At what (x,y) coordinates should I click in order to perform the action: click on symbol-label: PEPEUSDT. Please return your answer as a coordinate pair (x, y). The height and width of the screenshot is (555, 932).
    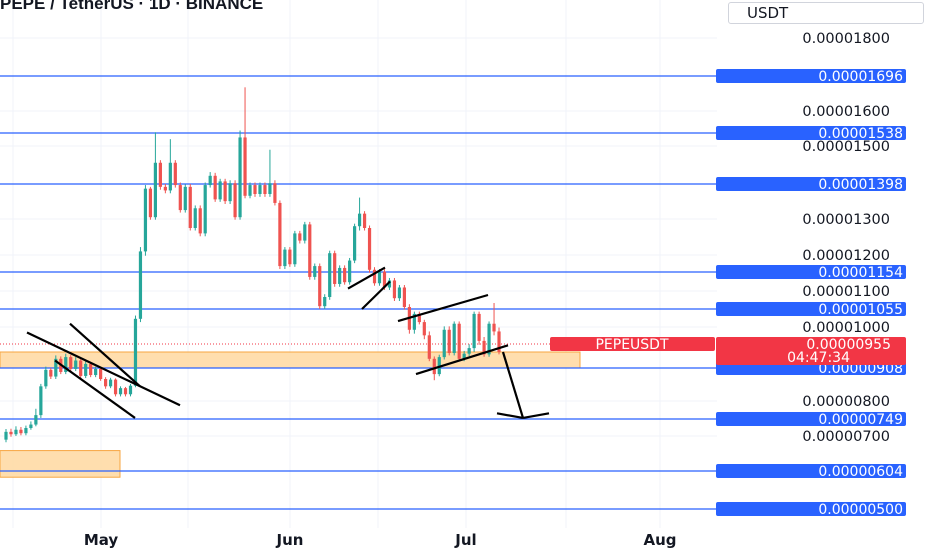
    Looking at the image, I should click on (631, 345).